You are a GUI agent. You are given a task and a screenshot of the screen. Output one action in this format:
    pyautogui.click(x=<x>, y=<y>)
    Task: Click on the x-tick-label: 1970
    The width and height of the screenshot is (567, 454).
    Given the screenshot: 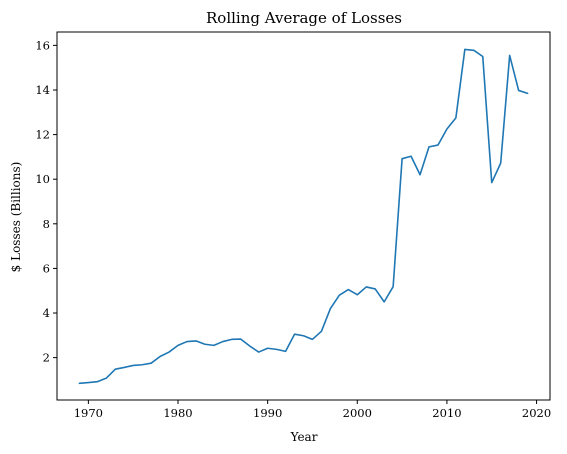 What is the action you would take?
    pyautogui.click(x=88, y=413)
    